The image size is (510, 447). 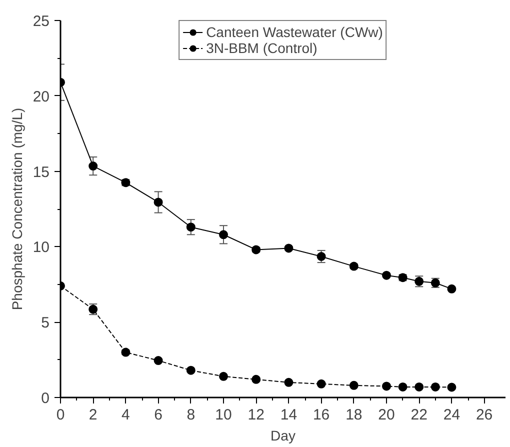 What do you see at coordinates (354, 415) in the screenshot?
I see `x-tick-label: 18` at bounding box center [354, 415].